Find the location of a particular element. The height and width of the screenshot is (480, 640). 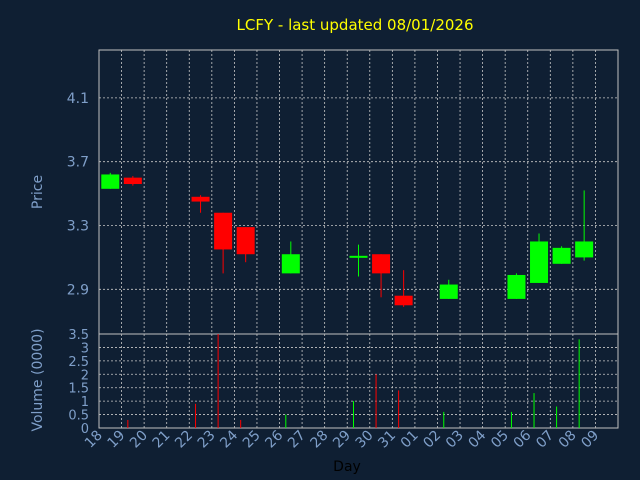

x-tick-label: 06 is located at coordinates (523, 439).